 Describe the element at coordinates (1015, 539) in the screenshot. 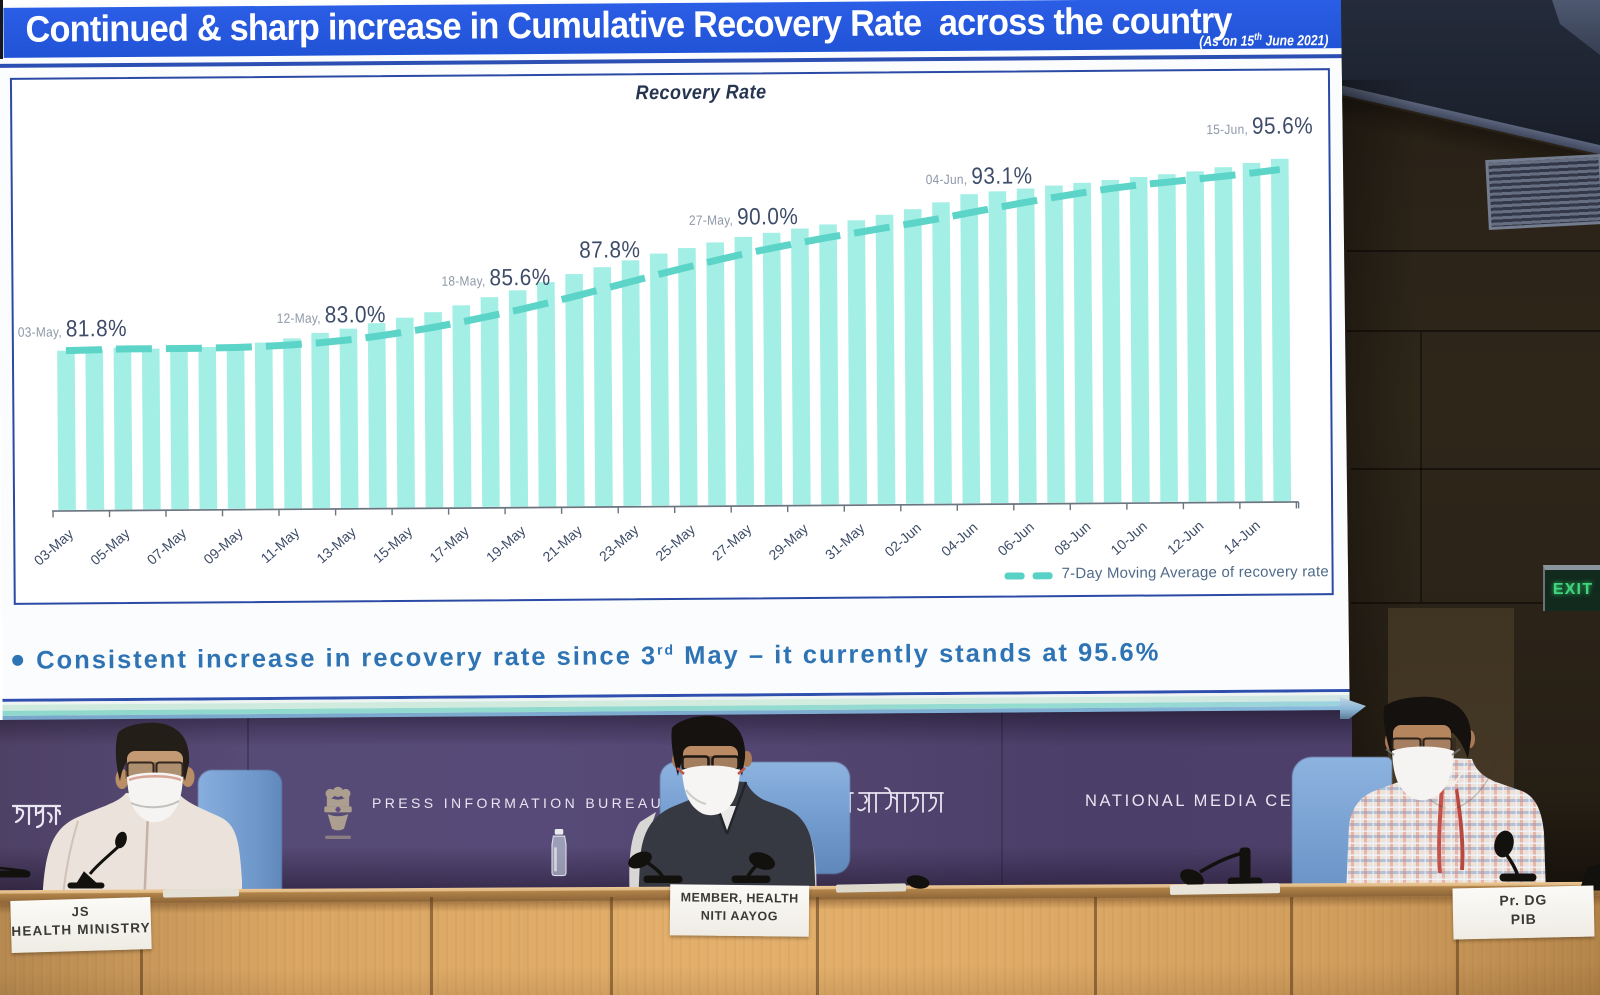

I see `svg-text: 06-Jun` at that location.